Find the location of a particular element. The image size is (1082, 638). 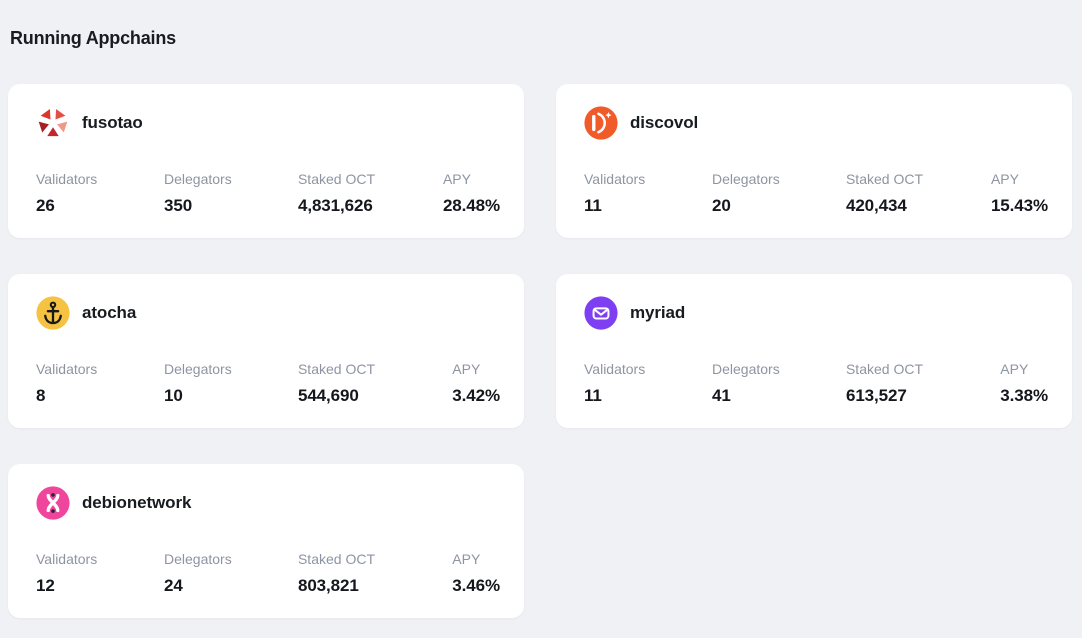

staked-oct-value: 4,831,626 is located at coordinates (335, 205).